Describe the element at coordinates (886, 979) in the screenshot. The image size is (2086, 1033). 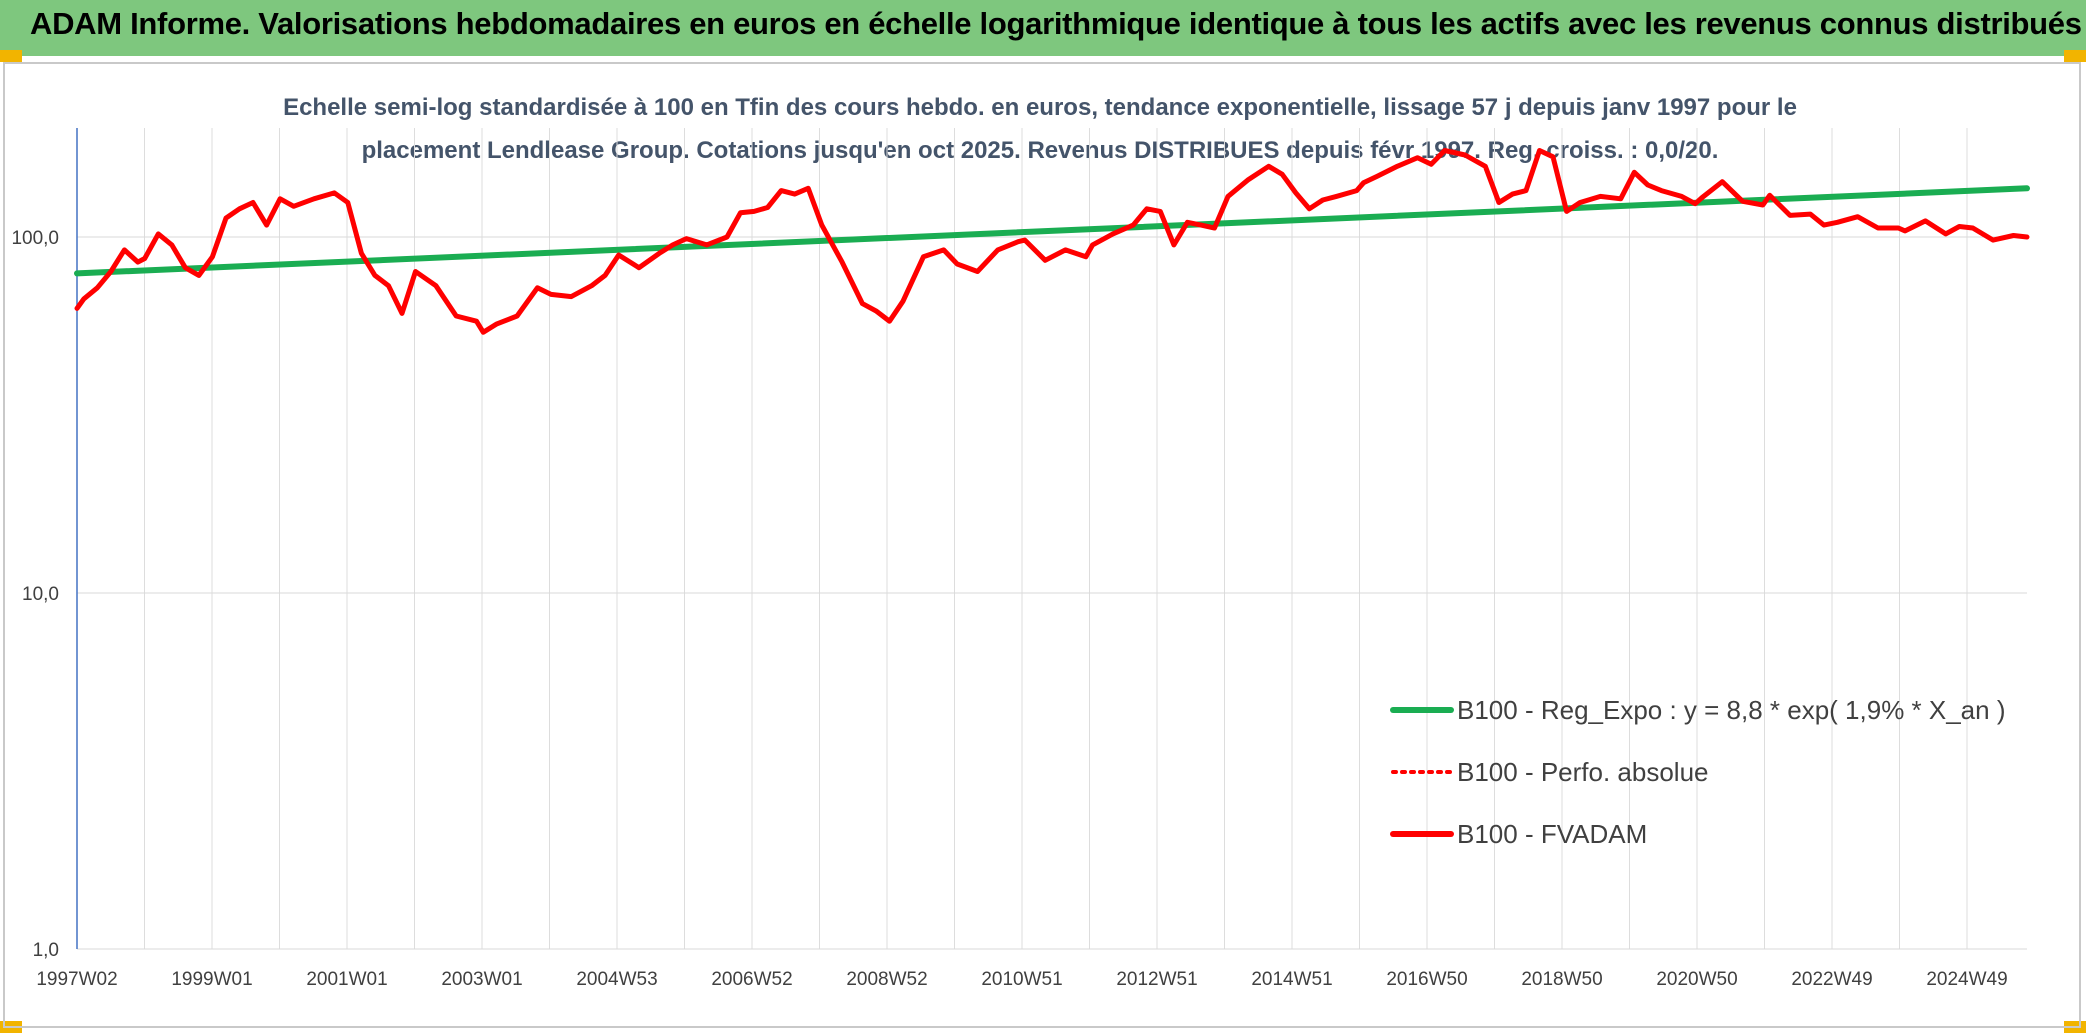
I see `x-tick-label: 2008W52` at that location.